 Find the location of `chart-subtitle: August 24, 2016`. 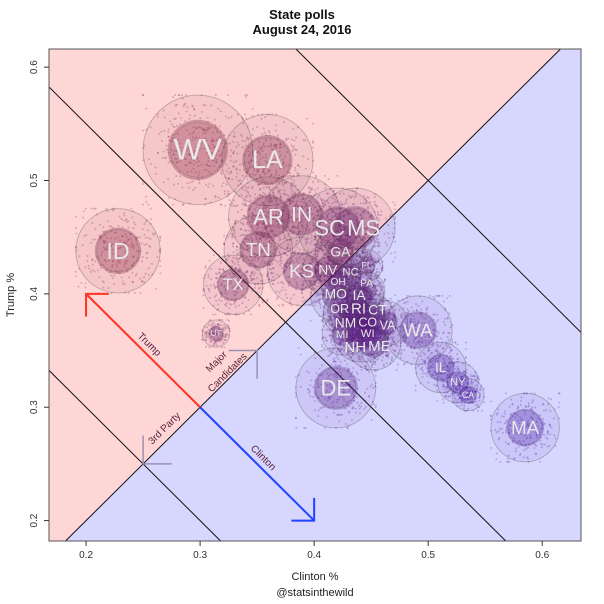

chart-subtitle: August 24, 2016 is located at coordinates (302, 29).